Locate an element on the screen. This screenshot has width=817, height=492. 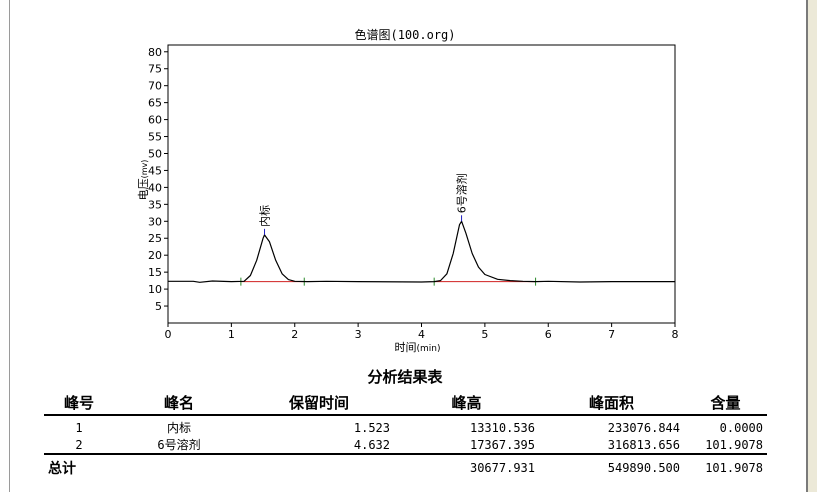
table-row: 1 内标 1.523 13310.536 233076.844 0.0000 is located at coordinates (405, 425).